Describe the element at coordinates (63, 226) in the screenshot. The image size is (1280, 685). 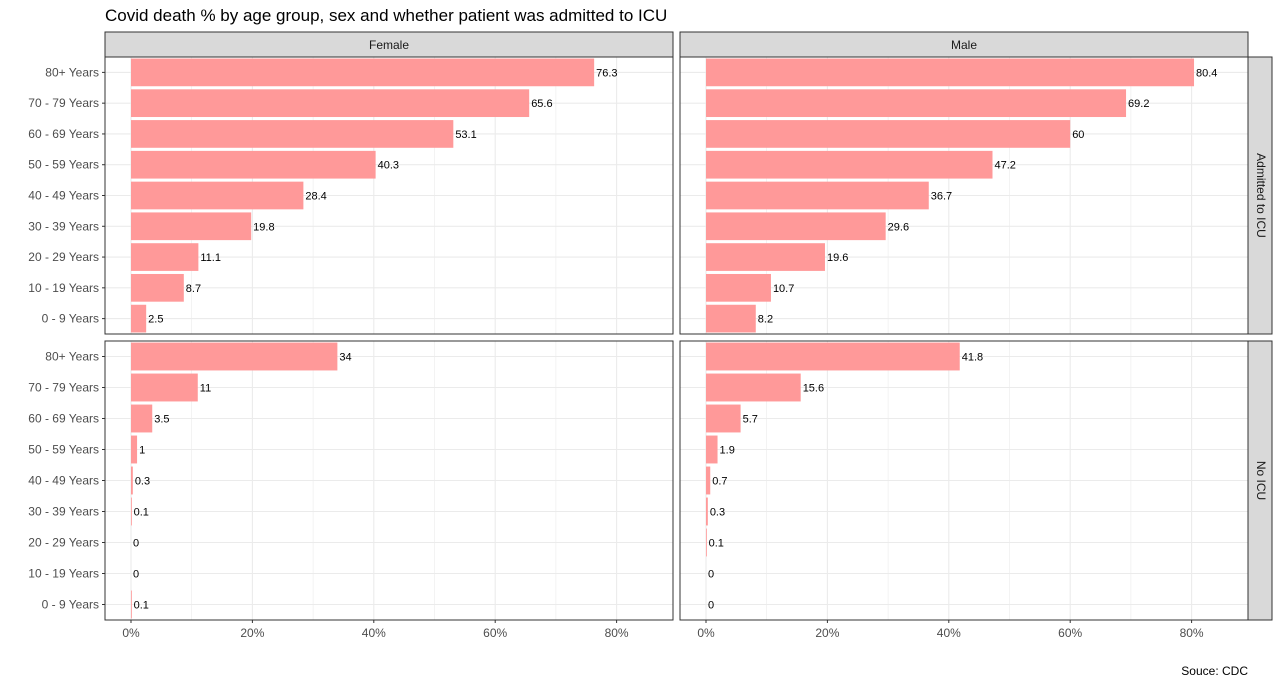
I see `y-tick-label: 30 - 39 Years` at that location.